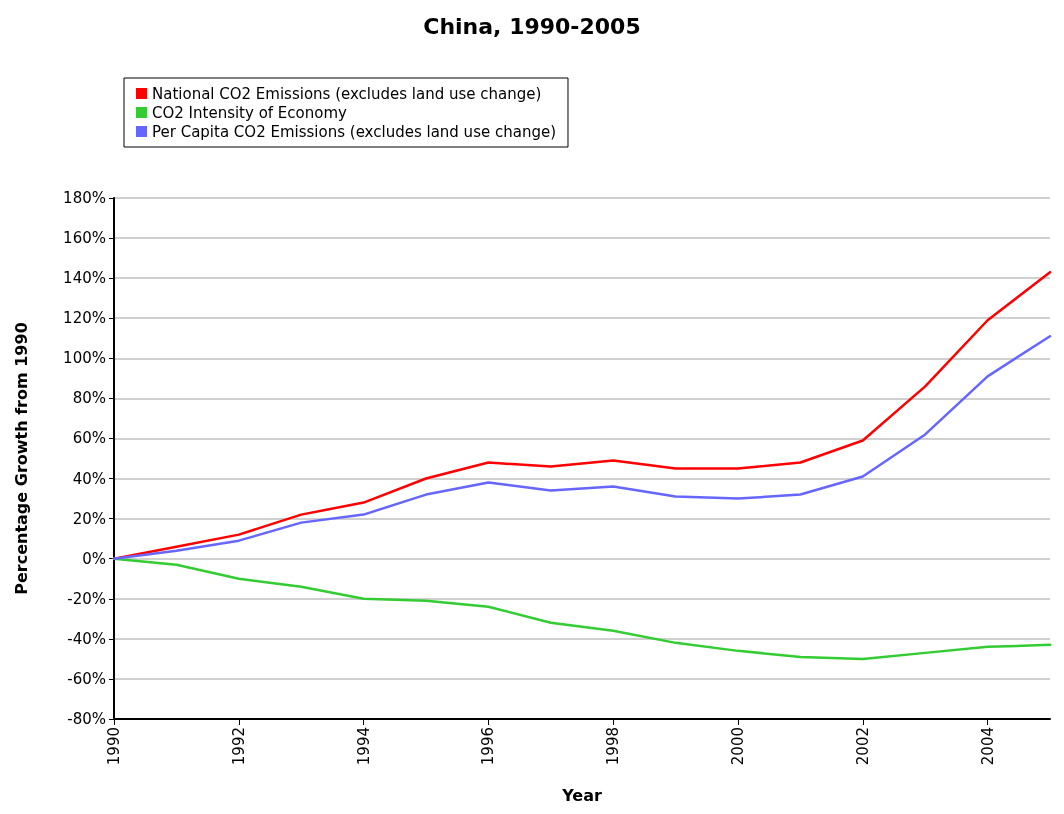 The height and width of the screenshot is (814, 1064). What do you see at coordinates (238, 746) in the screenshot?
I see `x-tick-label: 1992` at bounding box center [238, 746].